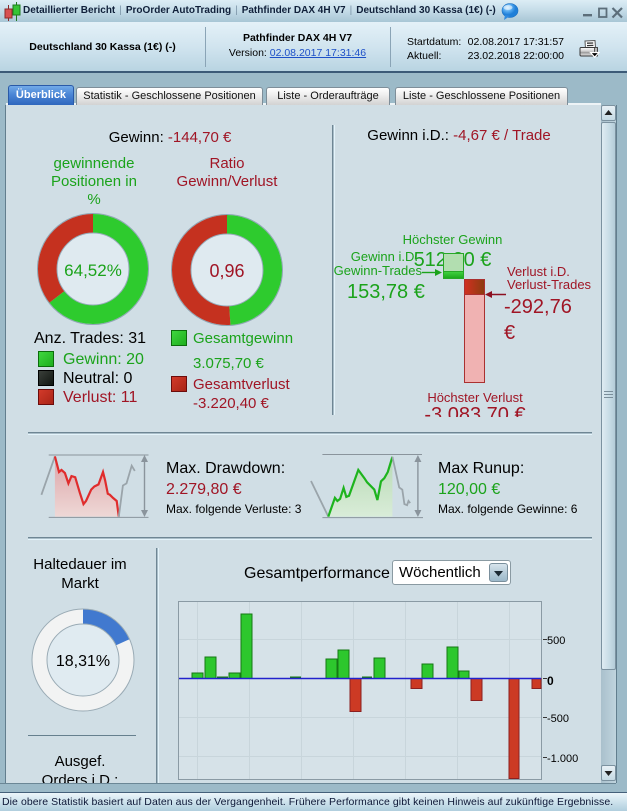 The image size is (627, 811). Describe the element at coordinates (226, 271) in the screenshot. I see `svg-text: 0,96` at that location.